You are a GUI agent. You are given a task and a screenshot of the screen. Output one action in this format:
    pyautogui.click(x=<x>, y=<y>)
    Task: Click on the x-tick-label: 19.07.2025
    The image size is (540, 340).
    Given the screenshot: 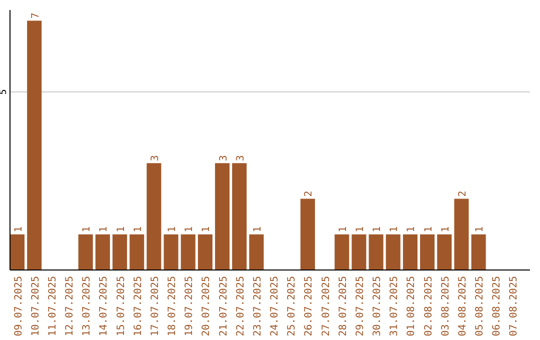 What is the action you would take?
    pyautogui.click(x=190, y=306)
    